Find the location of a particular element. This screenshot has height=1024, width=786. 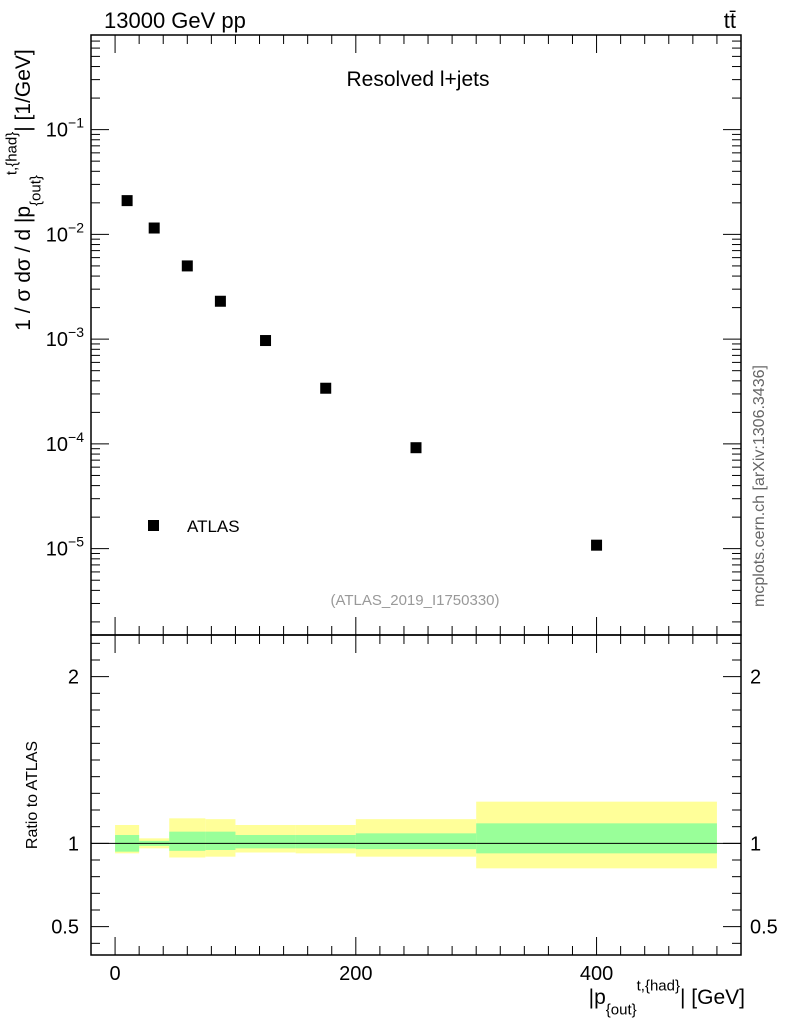

energy-label: 13000 GeV pp is located at coordinates (175, 20).